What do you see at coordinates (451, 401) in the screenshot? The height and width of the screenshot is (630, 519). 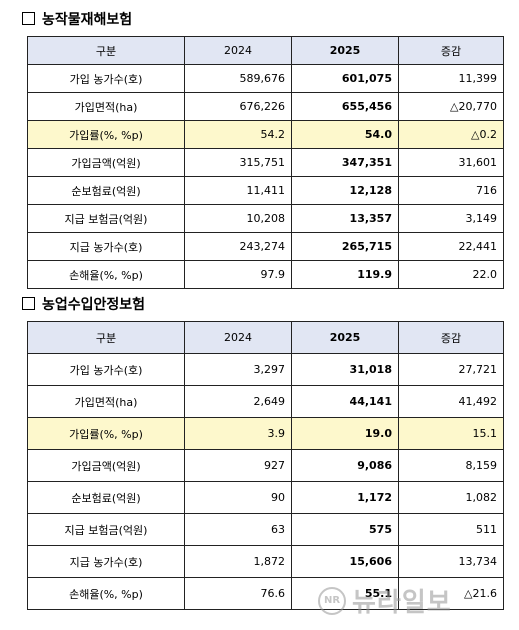 I see `value-change: 41,492` at bounding box center [451, 401].